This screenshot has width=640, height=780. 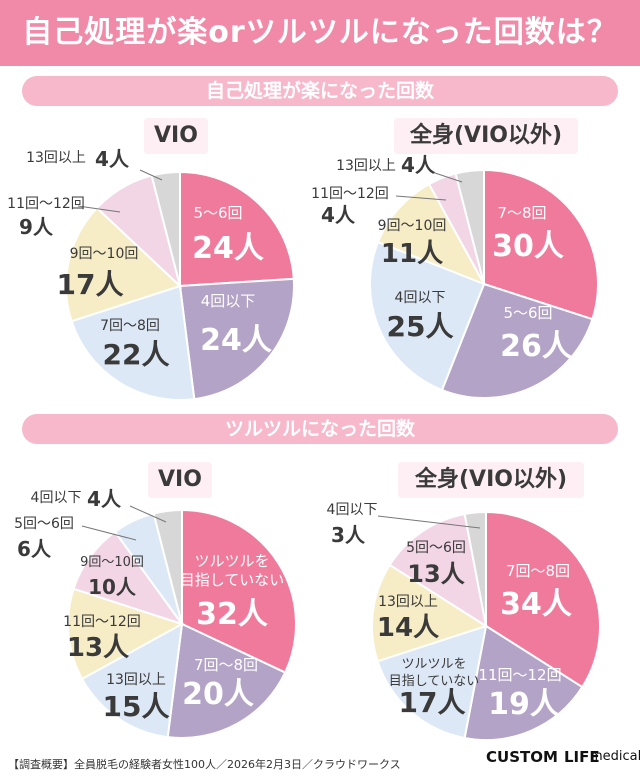 I want to click on chart2-value-label-5: 4人, so click(x=338, y=215).